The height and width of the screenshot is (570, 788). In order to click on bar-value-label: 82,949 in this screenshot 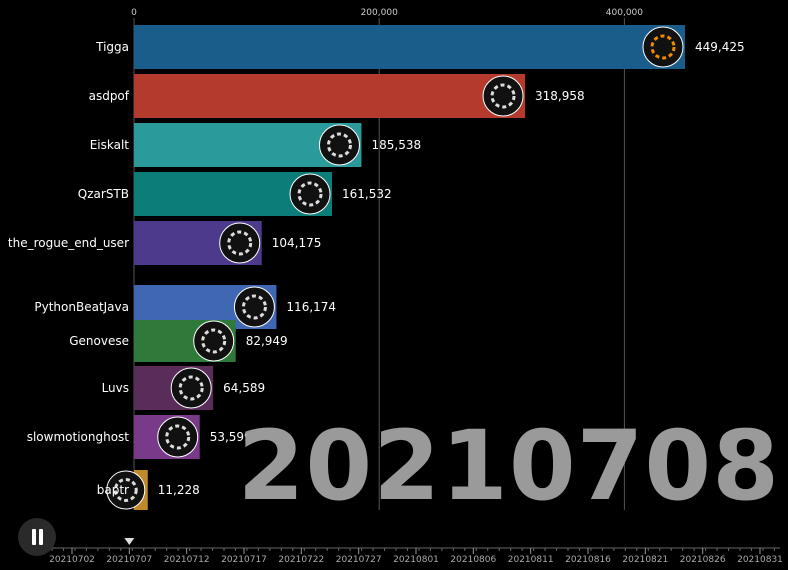, I will do `click(267, 341)`.